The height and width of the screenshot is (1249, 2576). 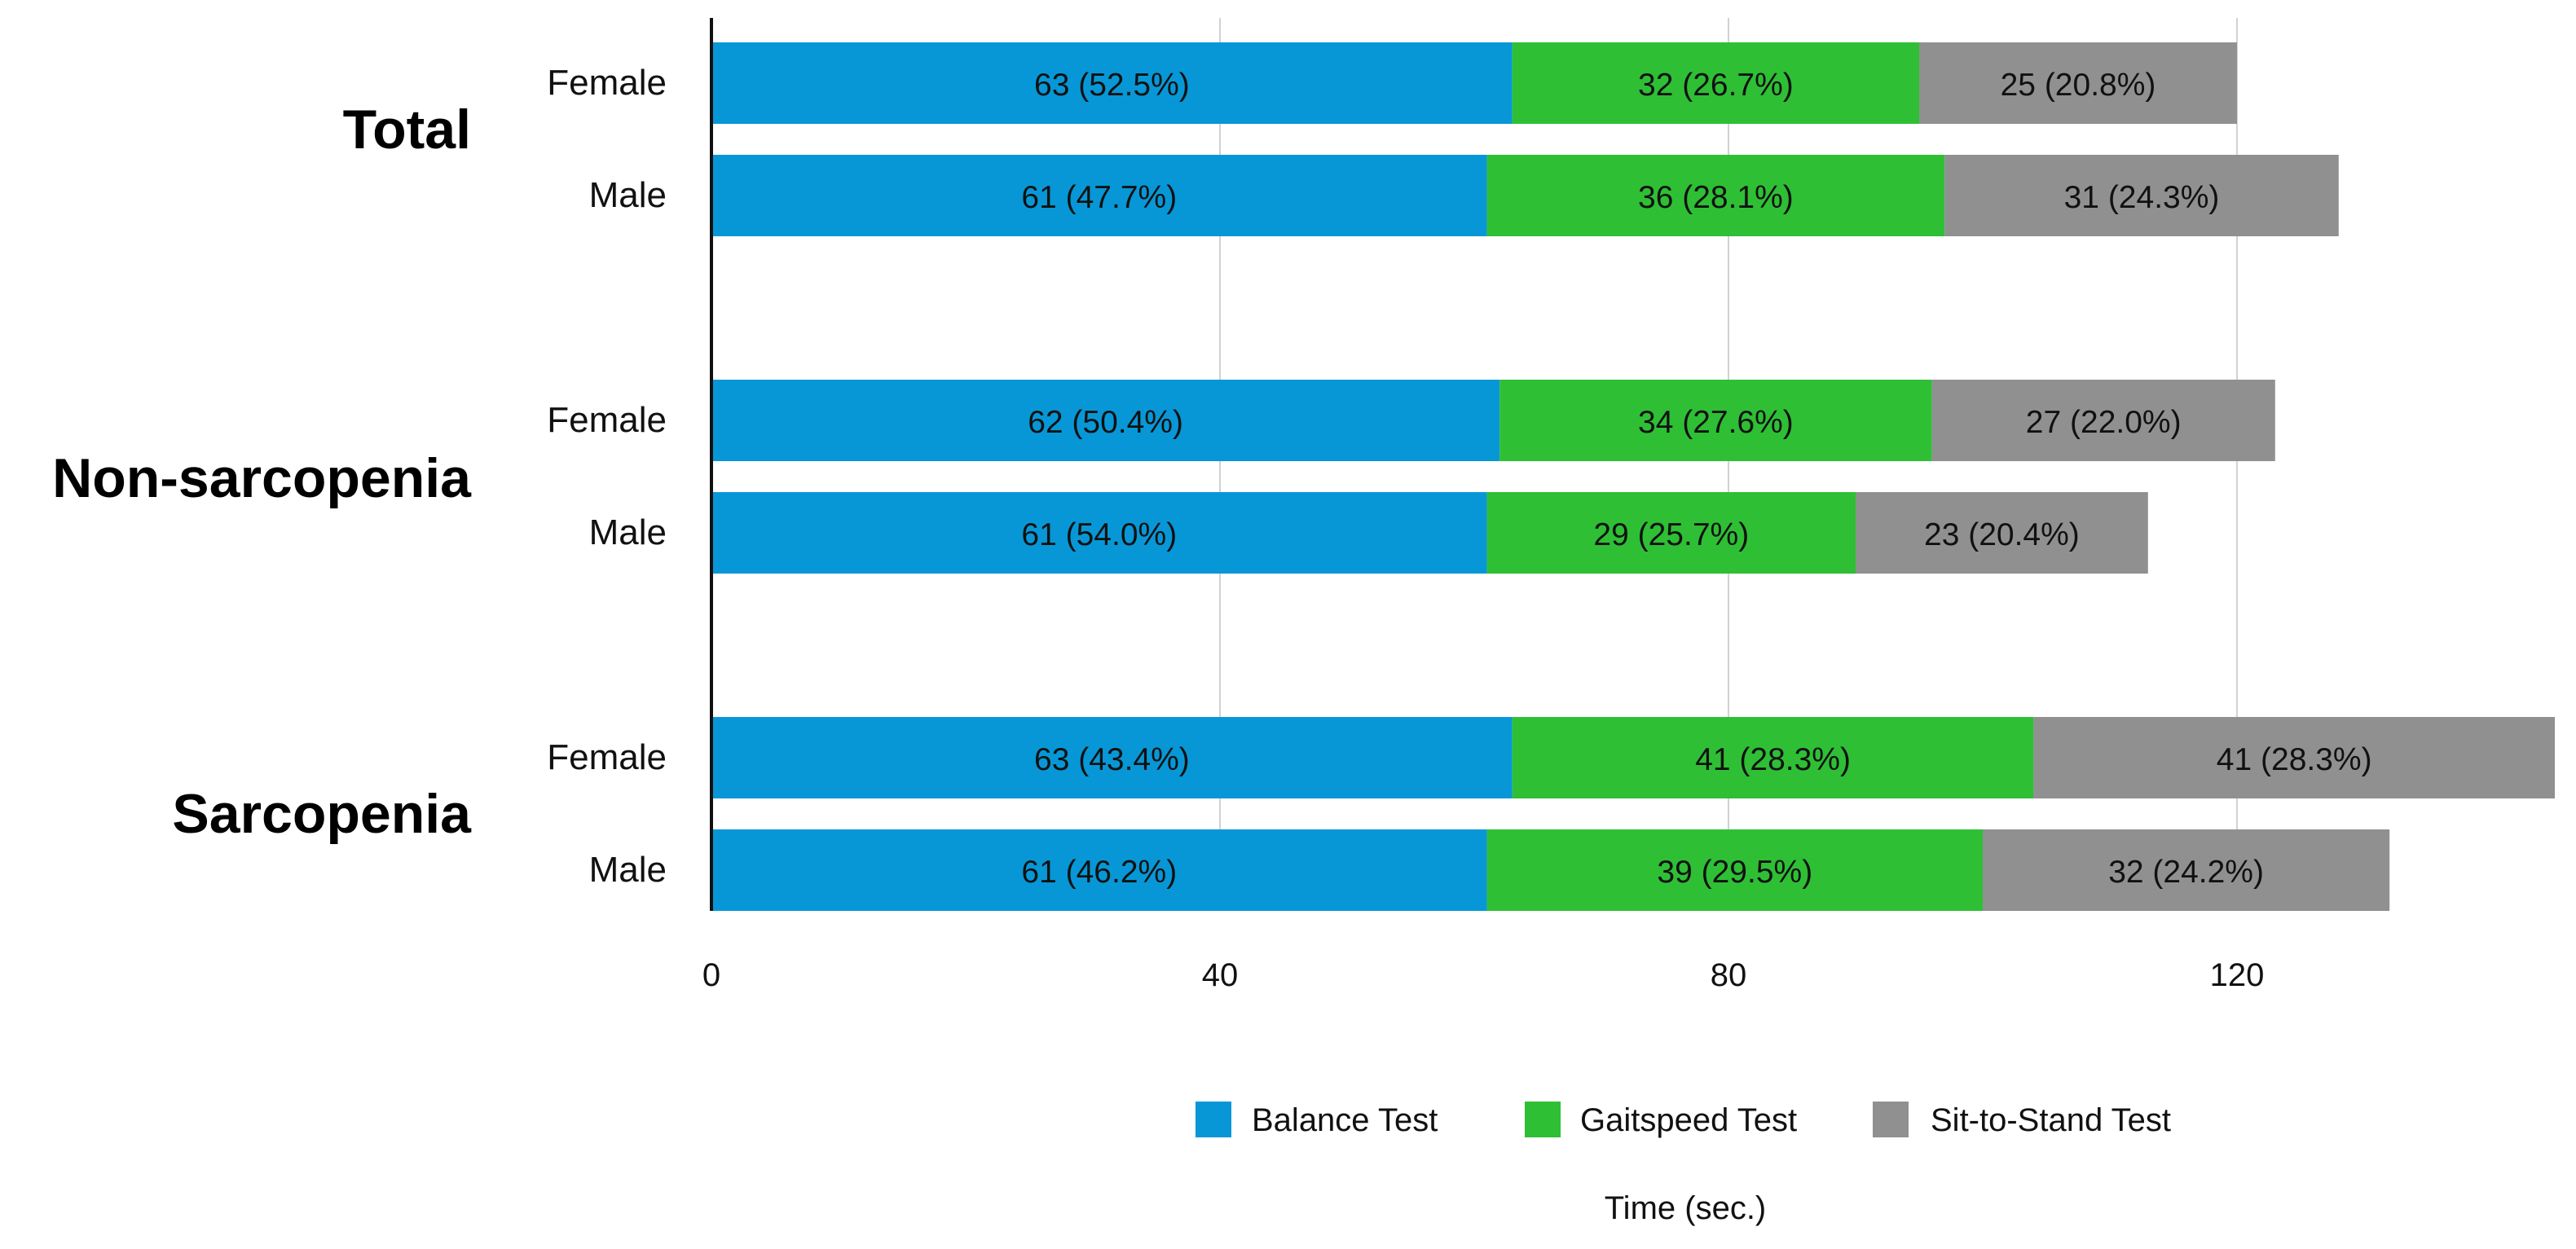 I want to click on x-tick-label-0: 0, so click(x=711, y=975).